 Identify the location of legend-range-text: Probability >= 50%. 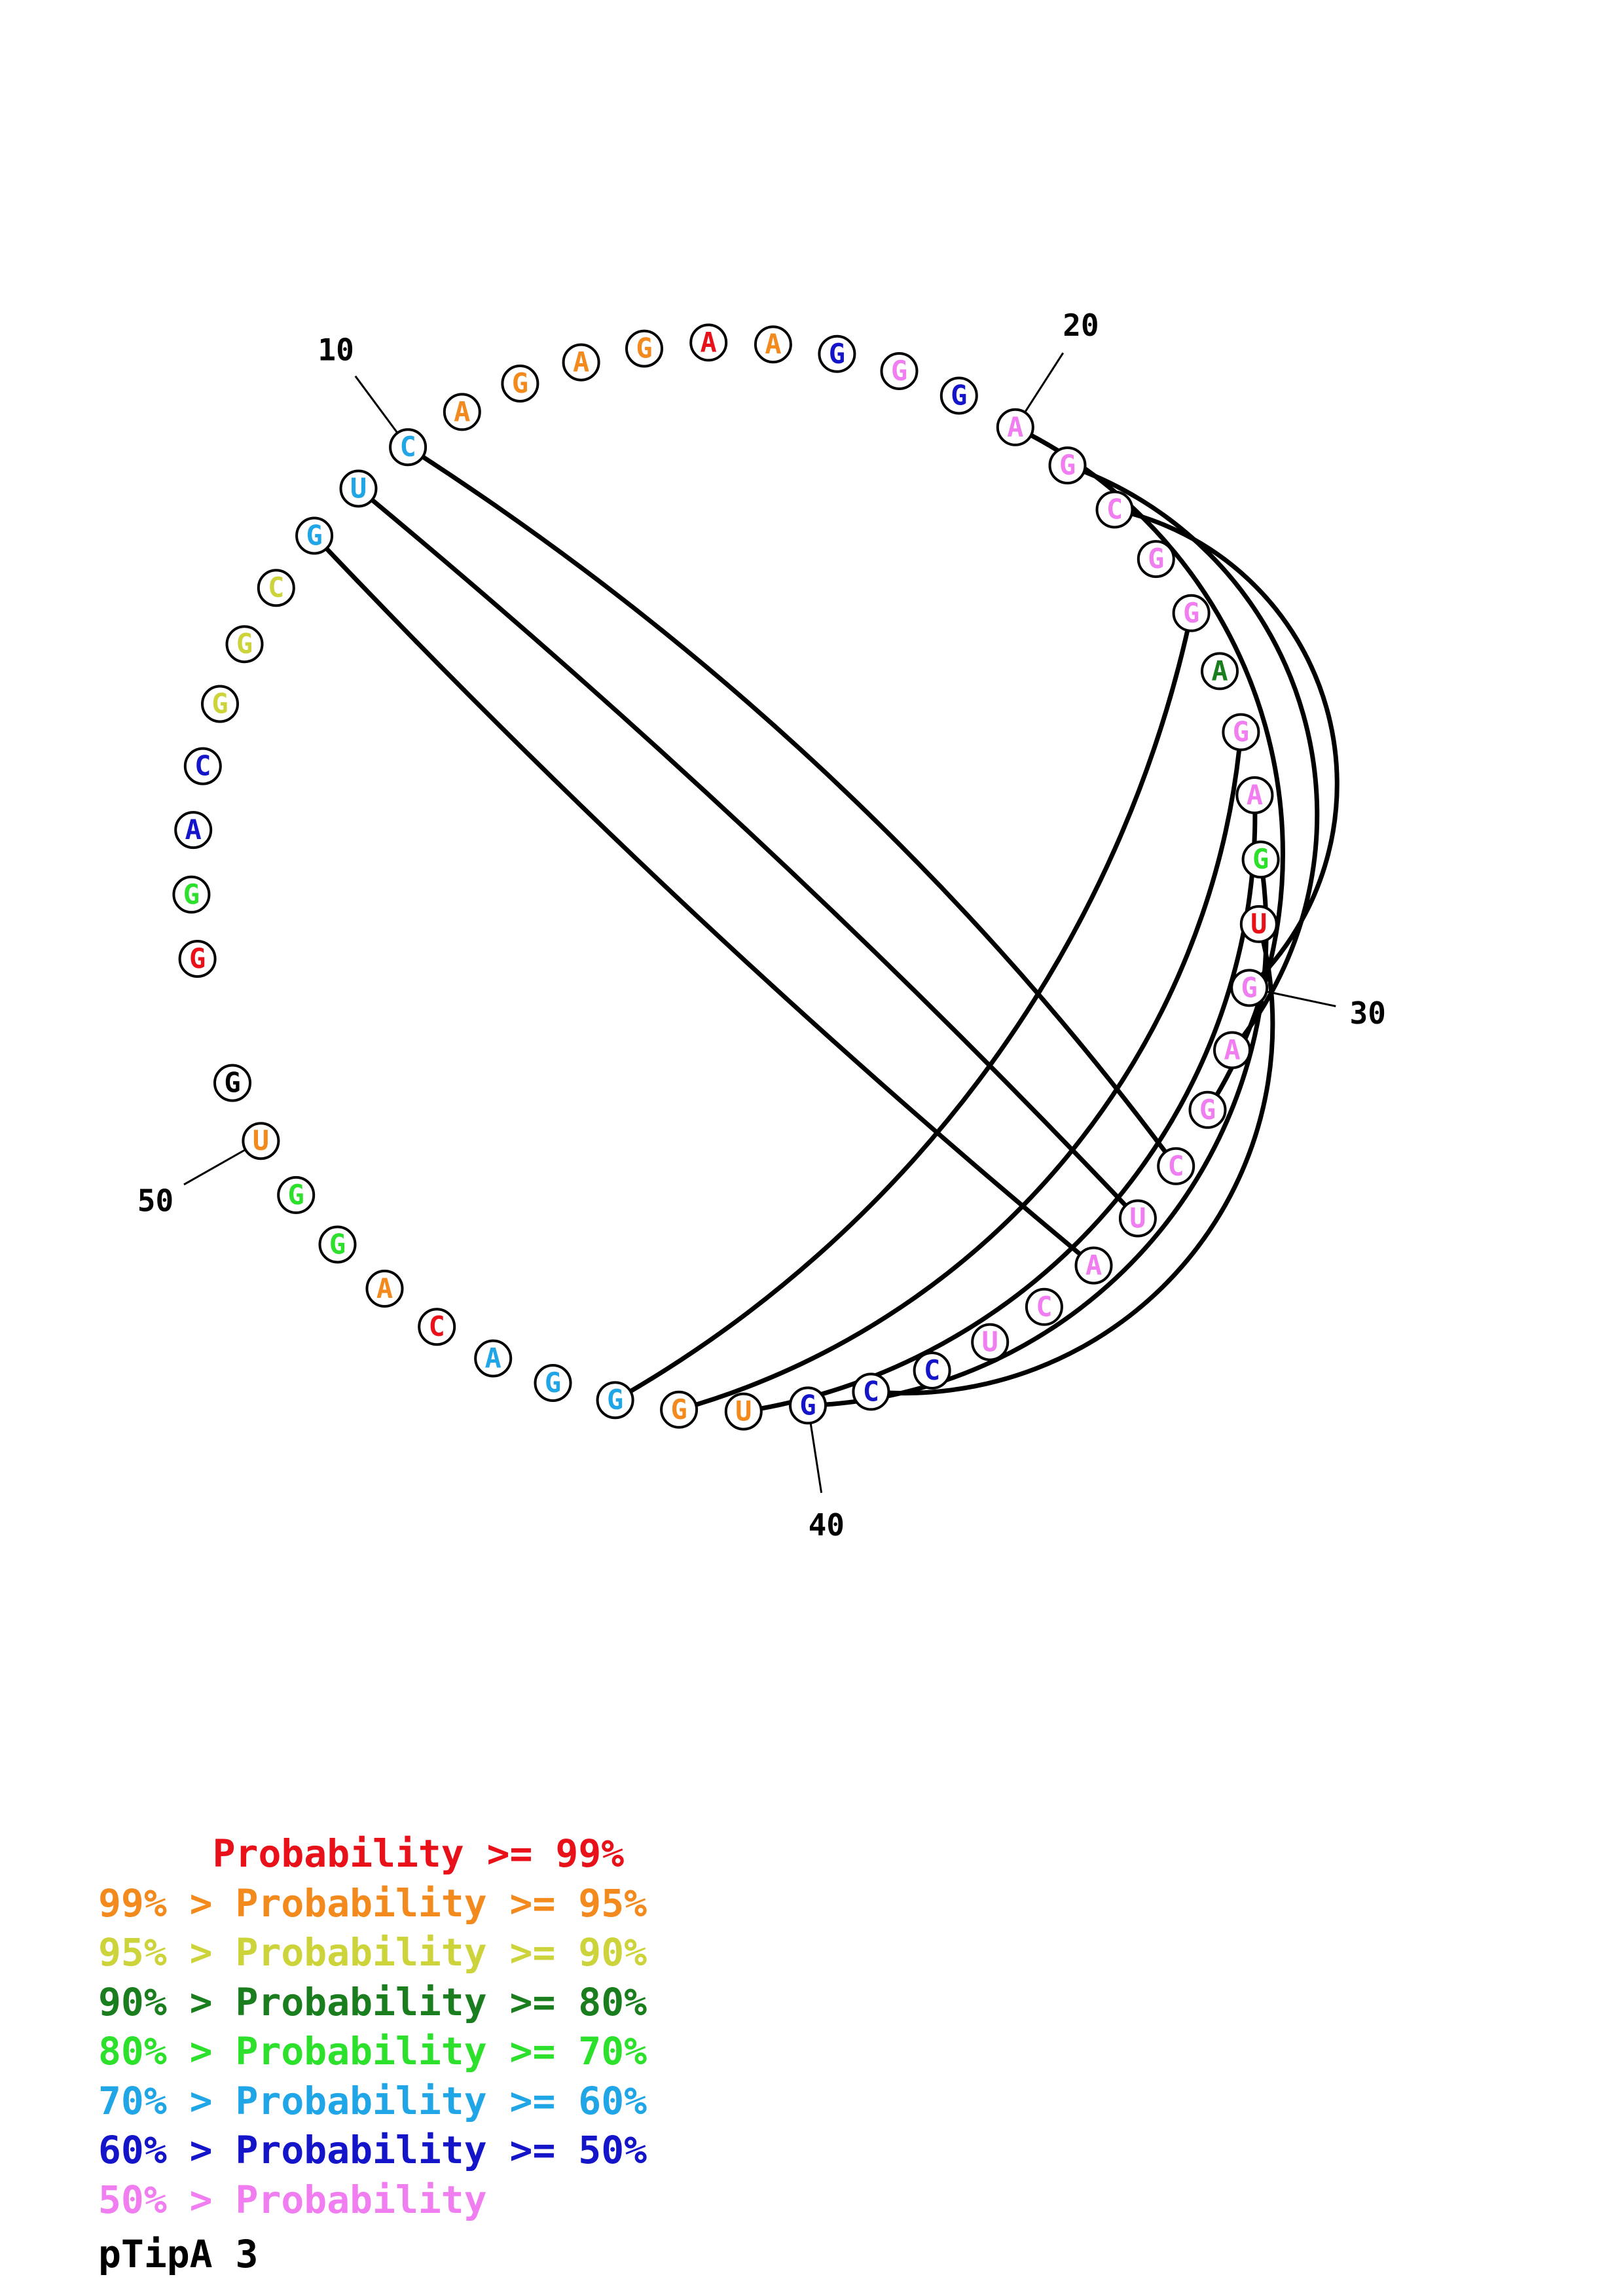
(441, 2150).